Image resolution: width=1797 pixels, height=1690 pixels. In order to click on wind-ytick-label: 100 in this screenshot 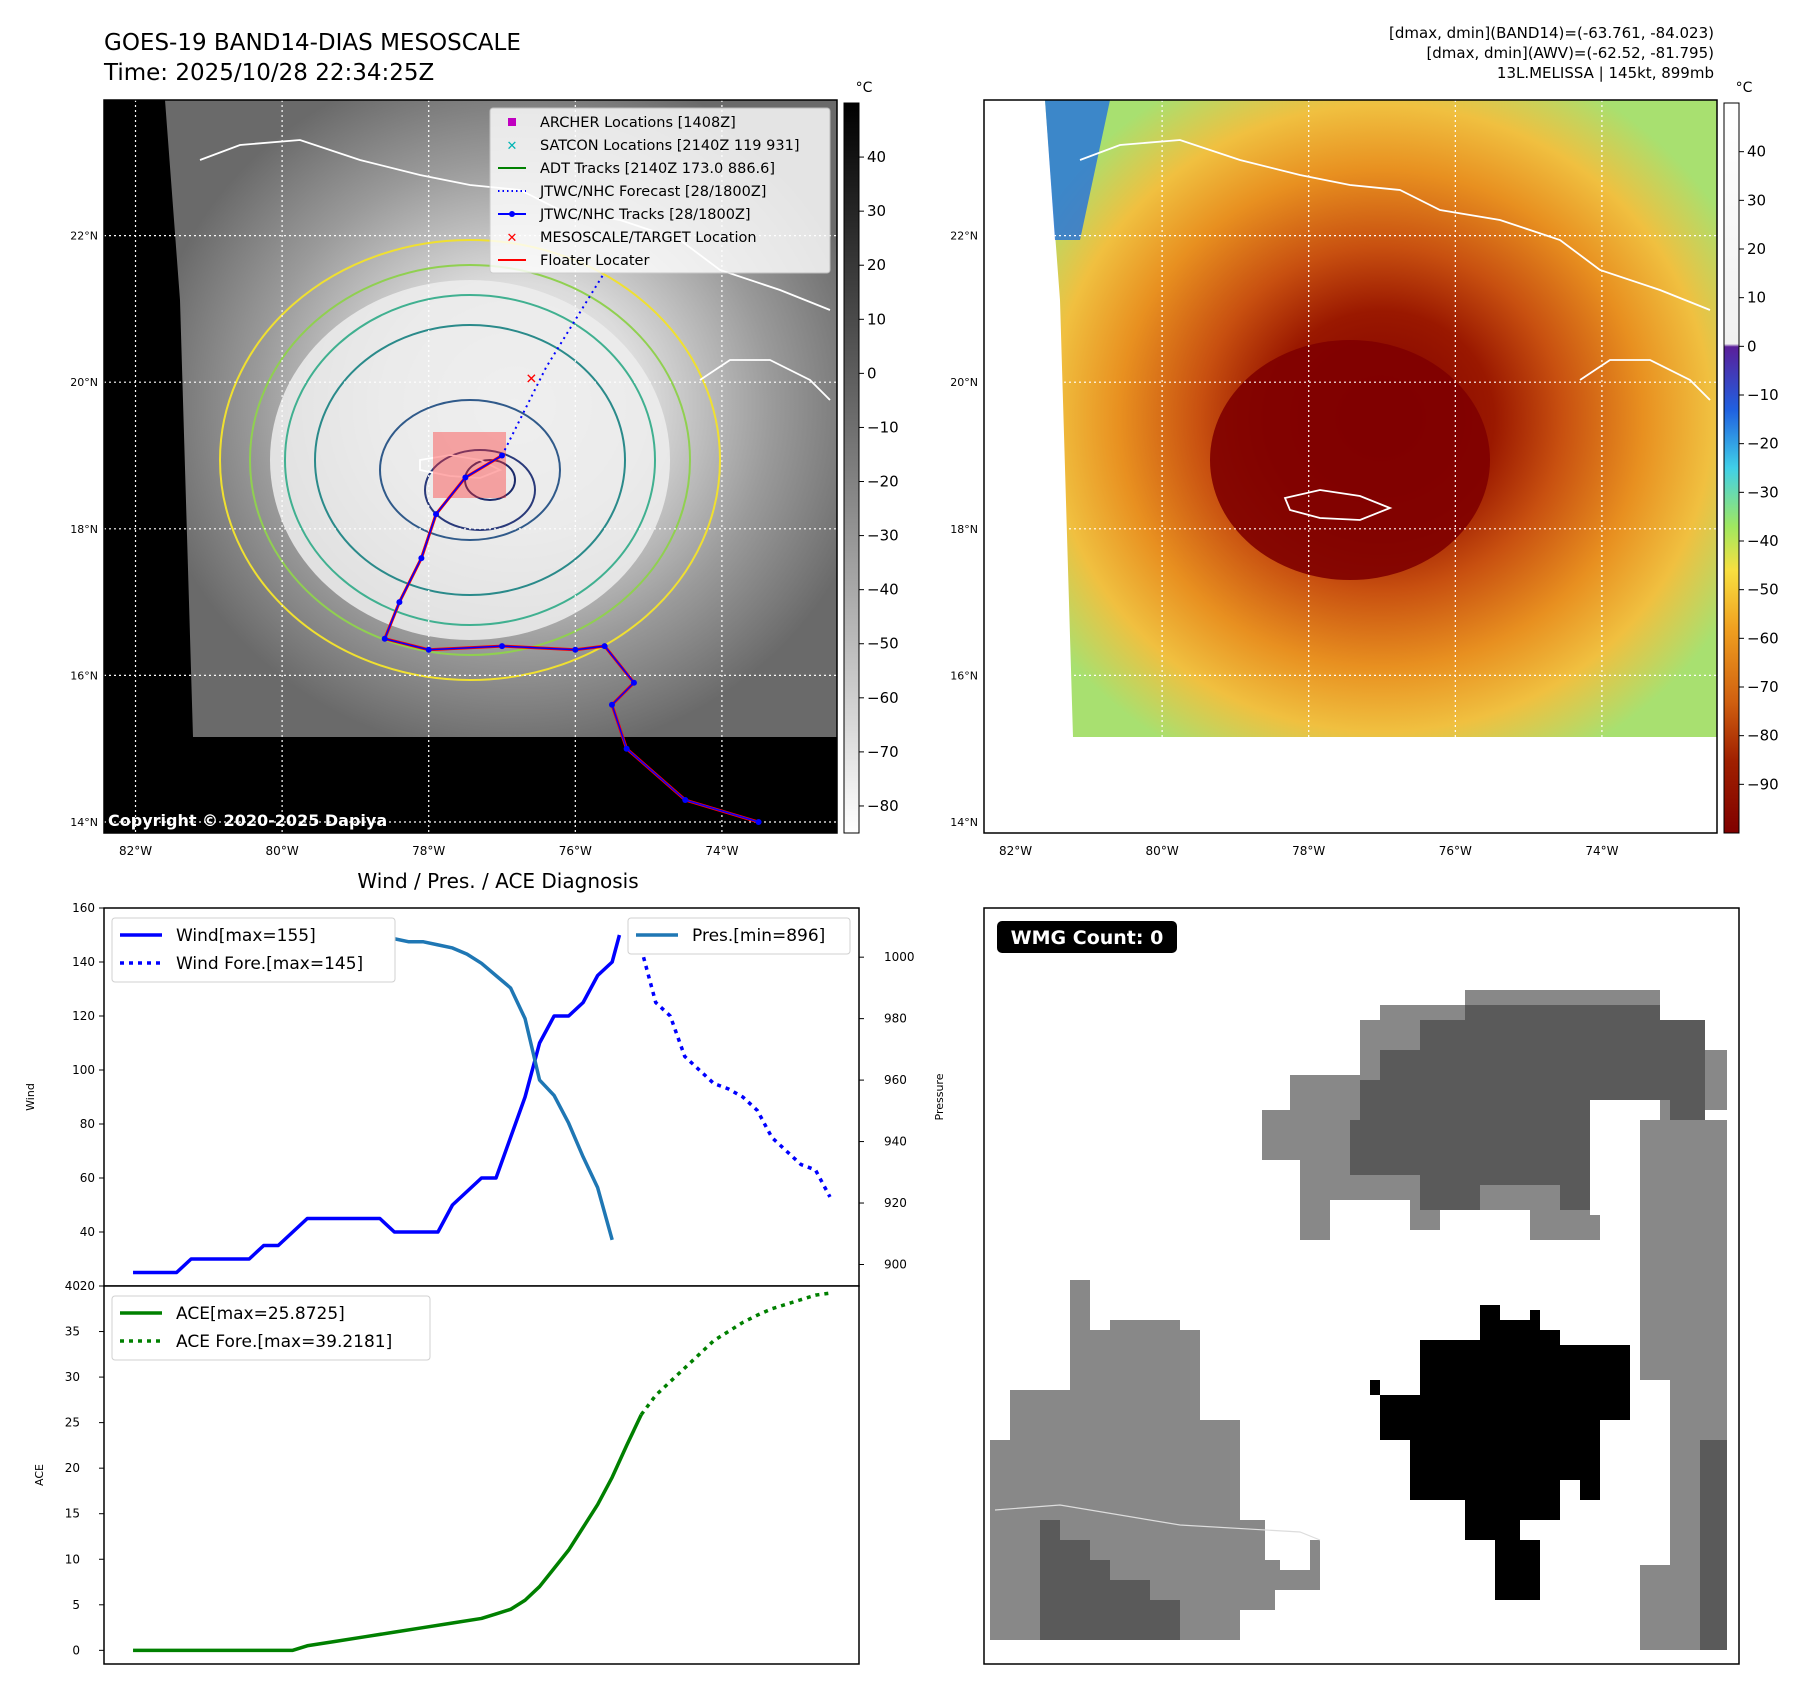, I will do `click(83, 1070)`.